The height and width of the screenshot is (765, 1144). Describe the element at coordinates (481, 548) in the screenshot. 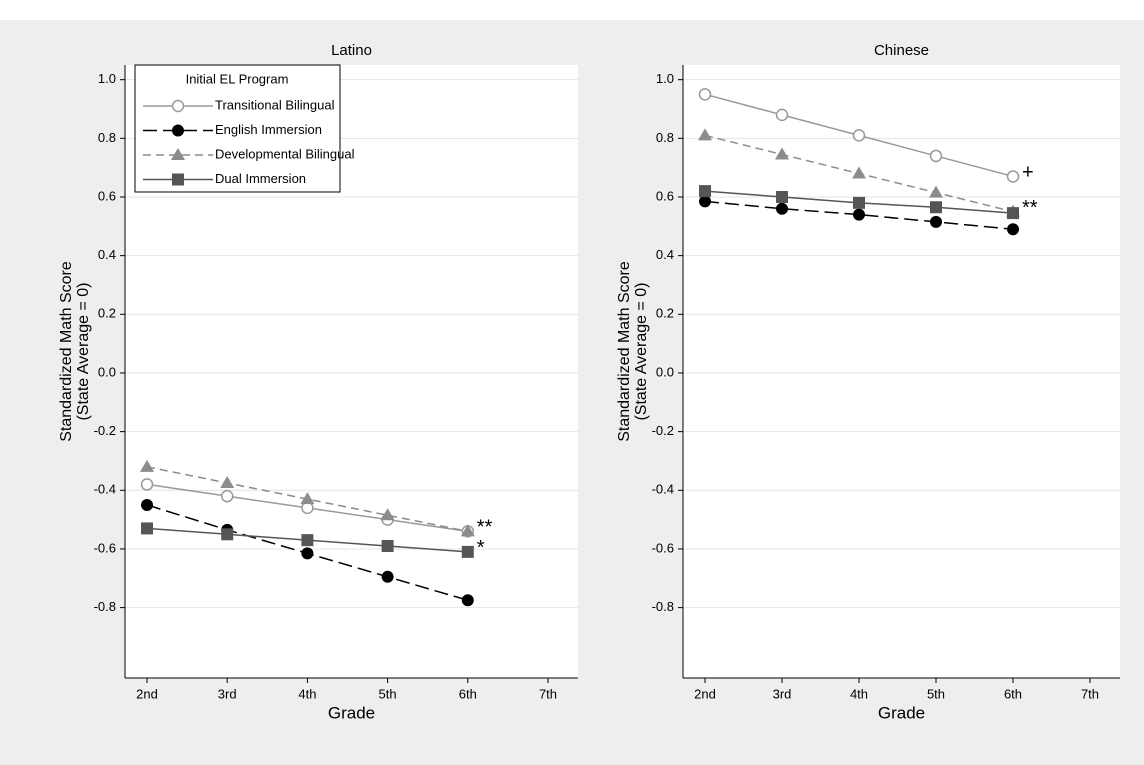

I see `annotation: *` at that location.